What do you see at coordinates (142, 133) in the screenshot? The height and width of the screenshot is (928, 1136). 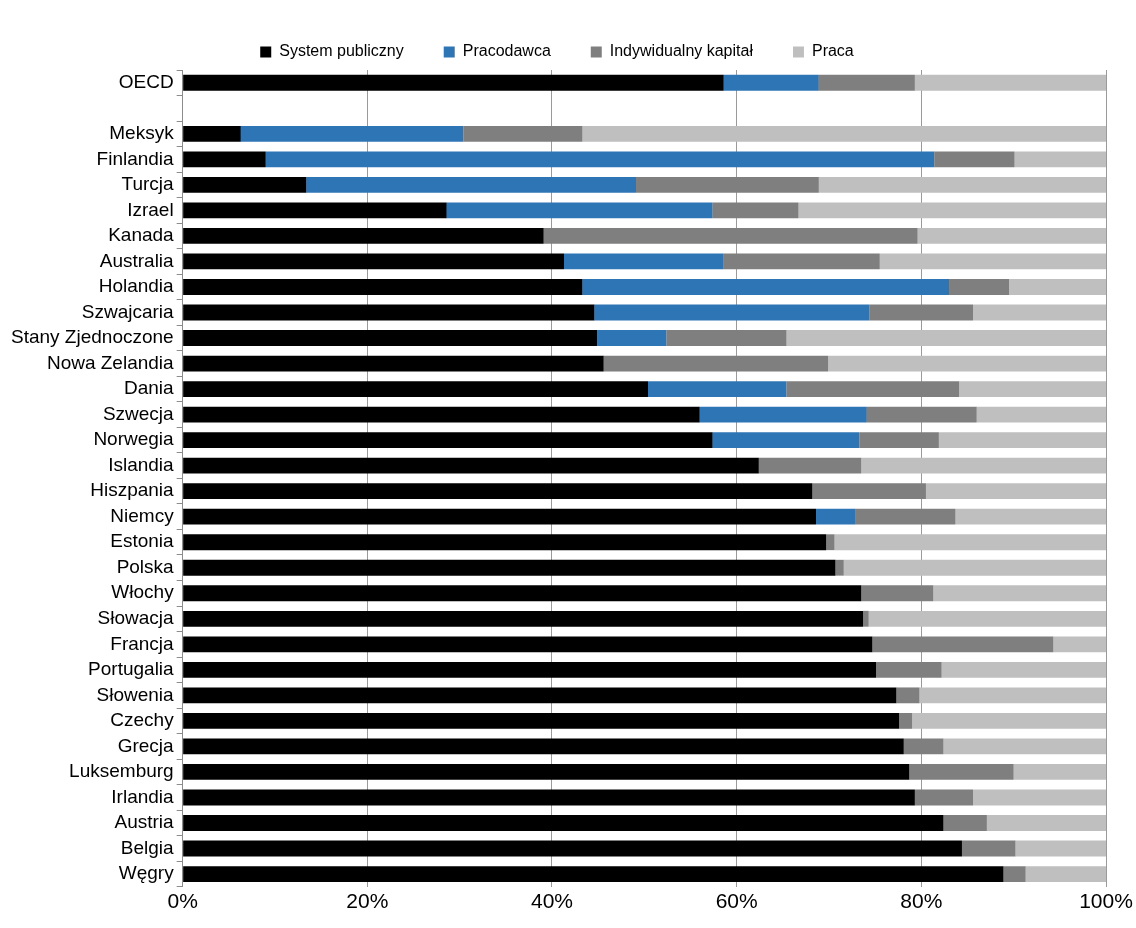 I see `y-tick-label: Meksyk` at bounding box center [142, 133].